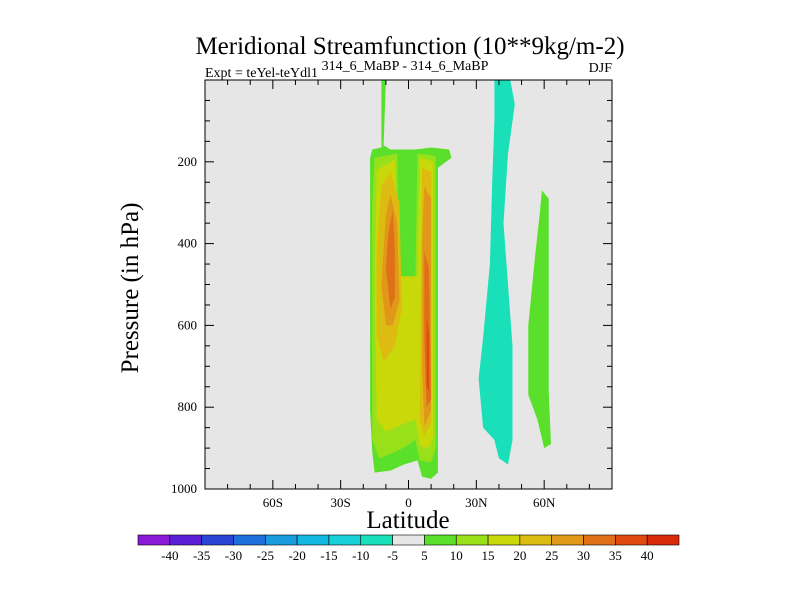 Image resolution: width=800 pixels, height=605 pixels. What do you see at coordinates (424, 555) in the screenshot?
I see `colorbar-label: 5` at bounding box center [424, 555].